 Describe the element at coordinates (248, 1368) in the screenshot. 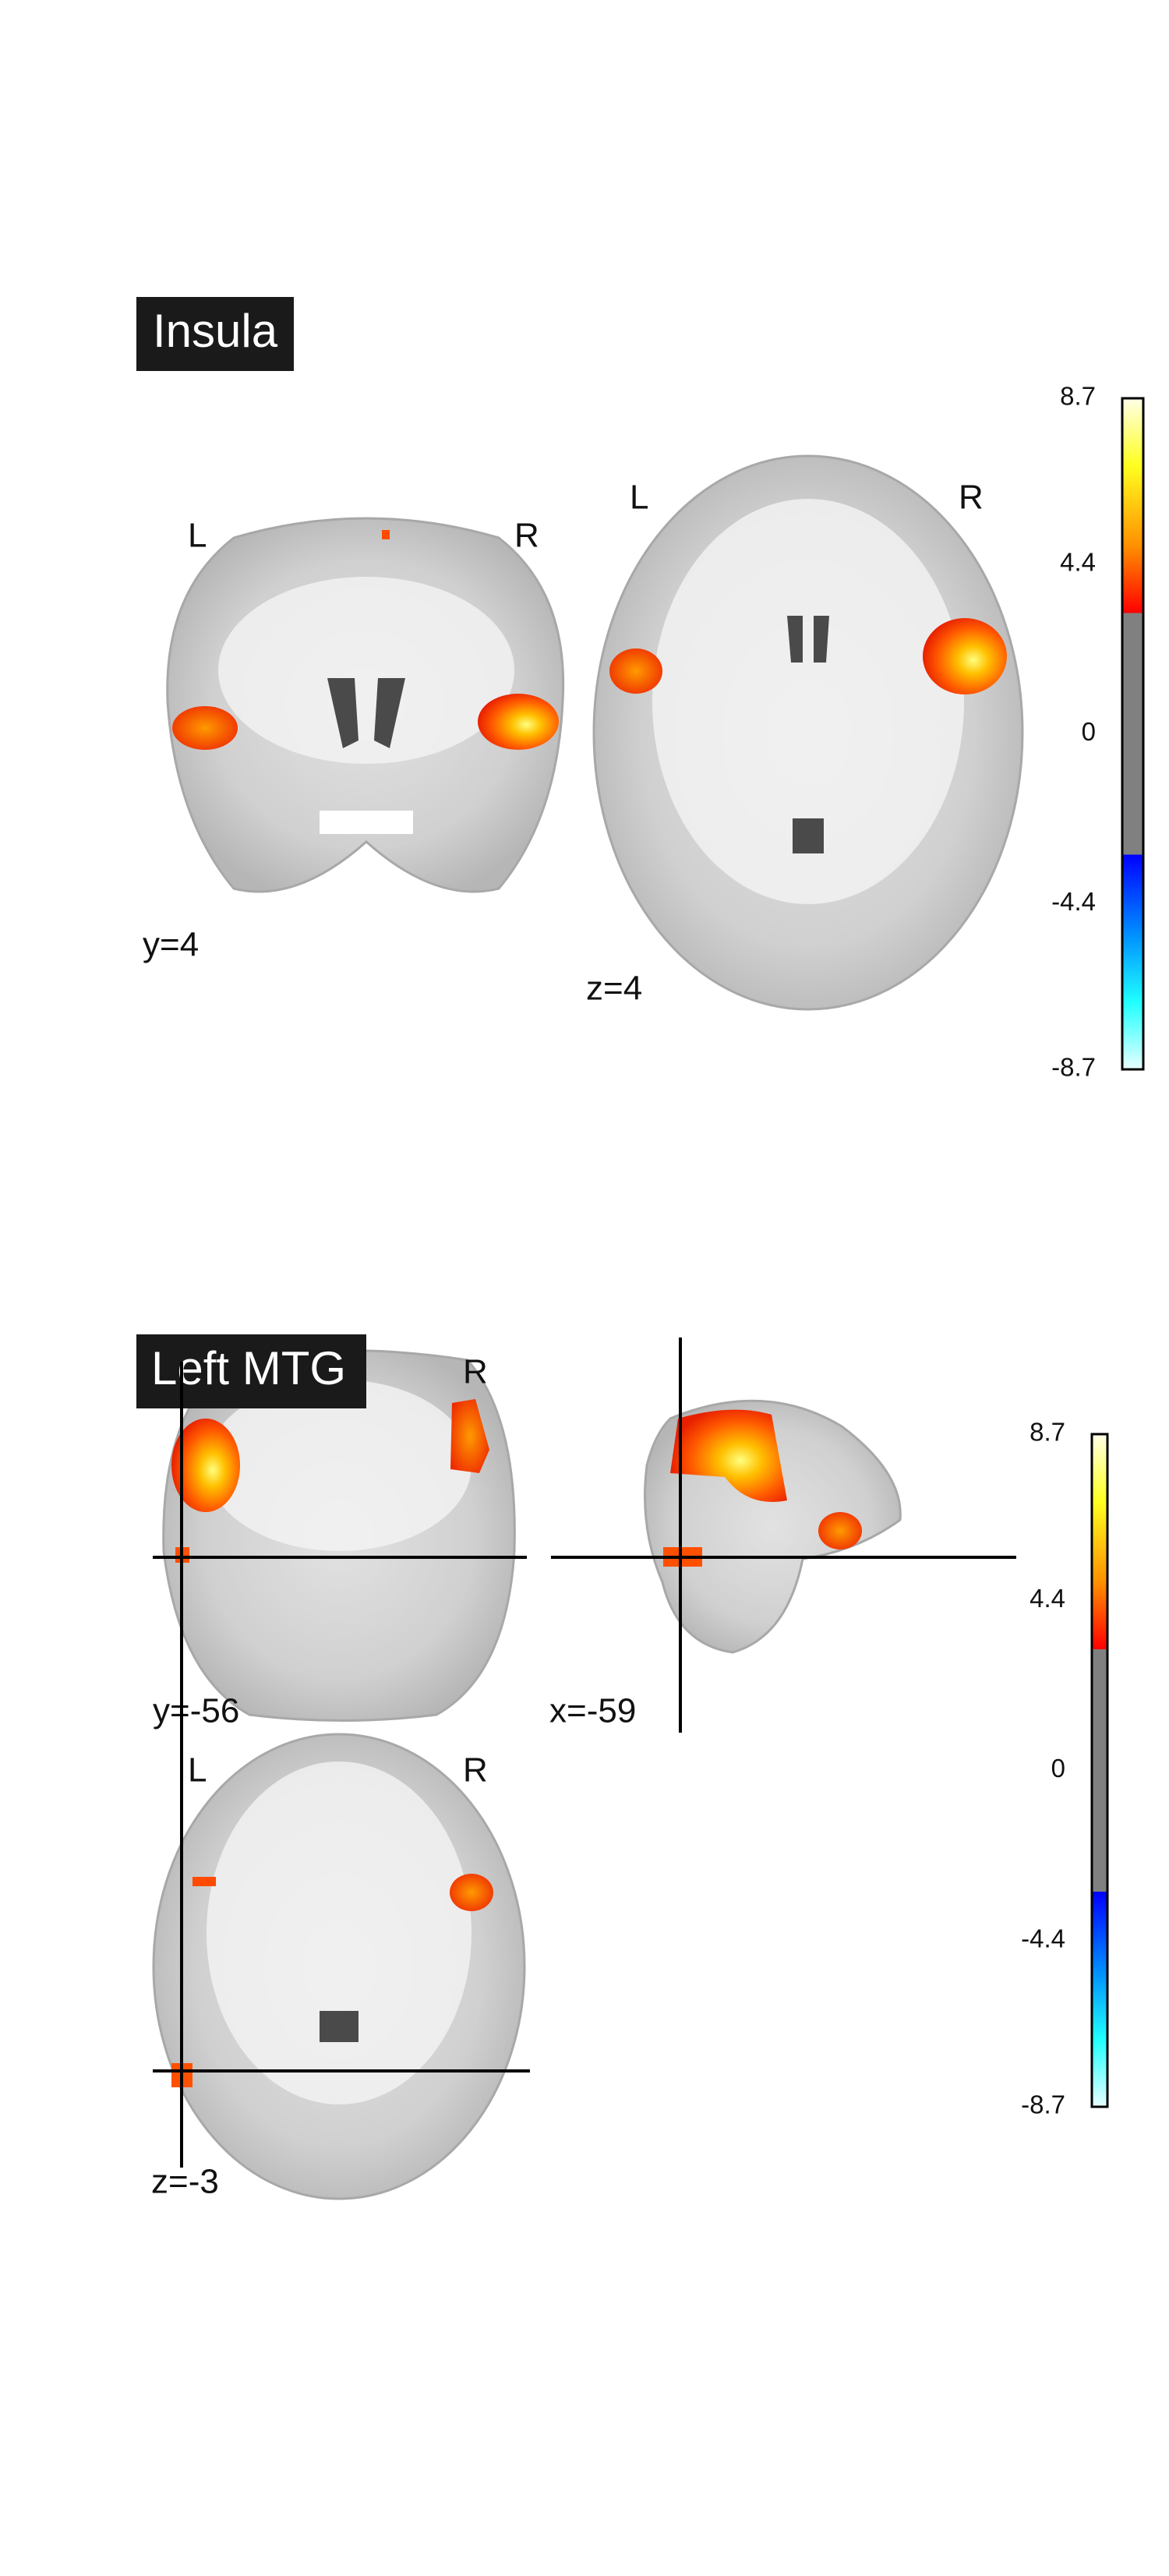

I see `panel-title: Left MTG` at that location.